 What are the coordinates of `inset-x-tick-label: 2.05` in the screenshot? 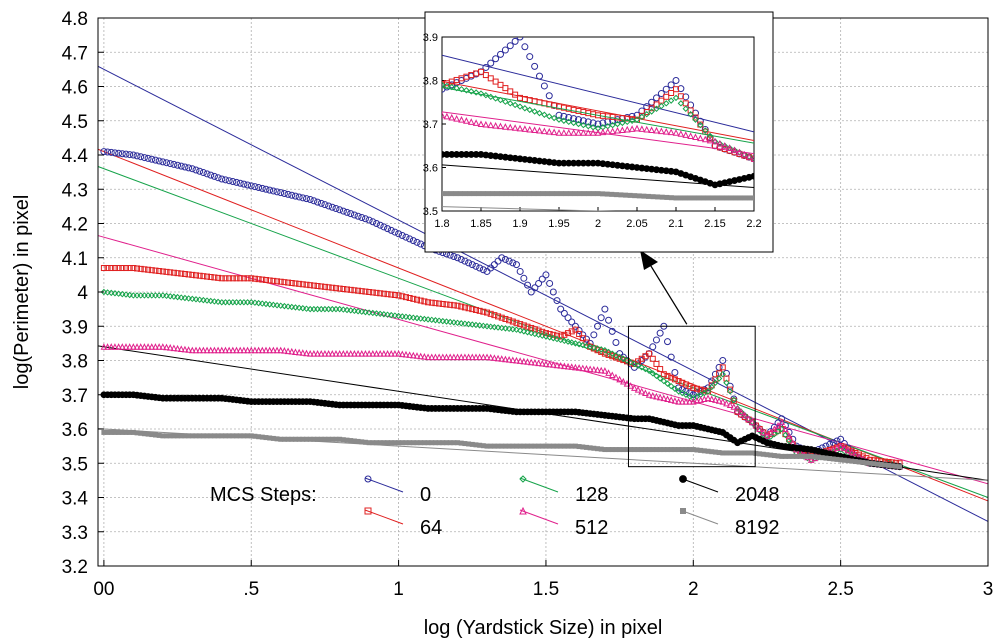 It's located at (636, 224).